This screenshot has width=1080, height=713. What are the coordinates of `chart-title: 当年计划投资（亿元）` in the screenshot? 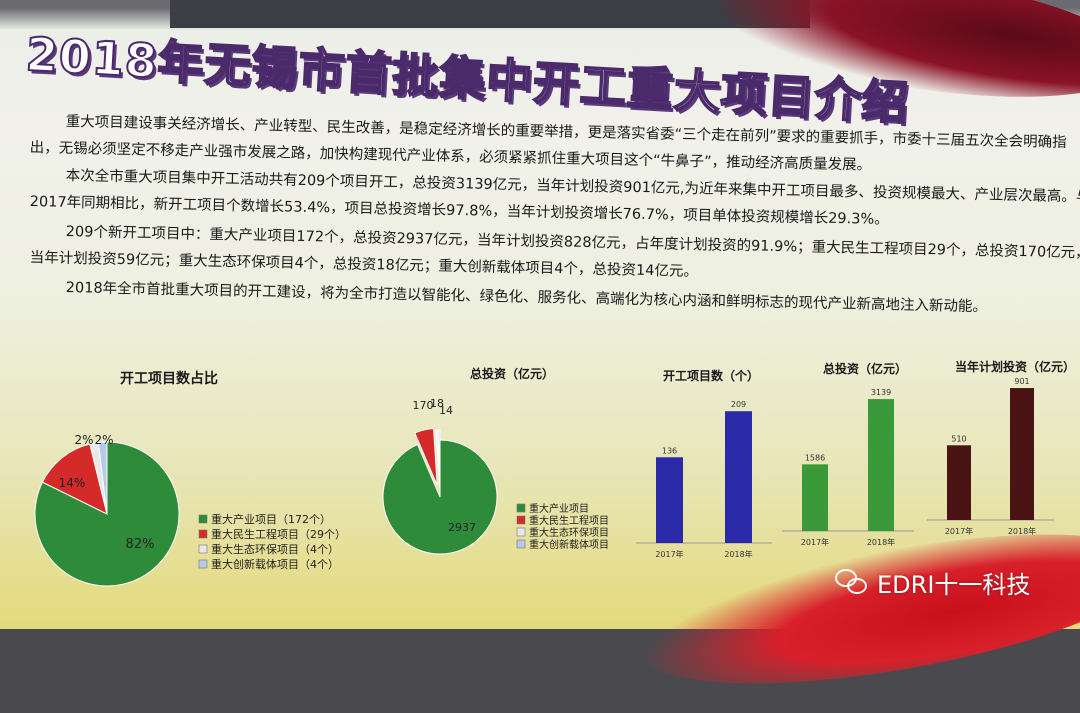 It's located at (1015, 367).